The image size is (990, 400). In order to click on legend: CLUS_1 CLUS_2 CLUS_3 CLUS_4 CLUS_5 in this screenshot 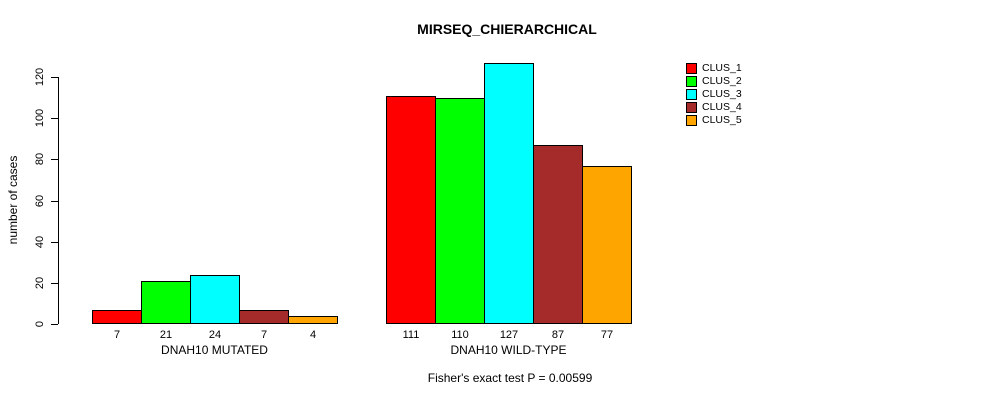, I will do `click(714, 94)`.